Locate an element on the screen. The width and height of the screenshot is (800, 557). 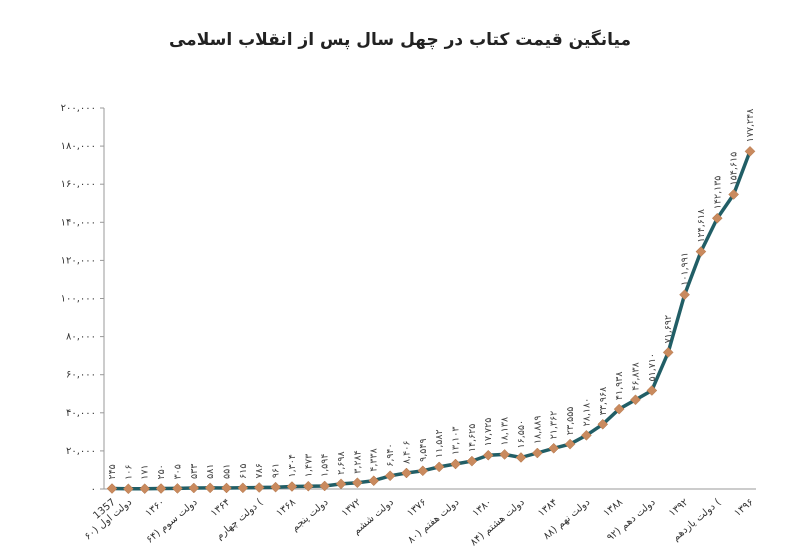
value-label: ۵۵۱ is located at coordinates (227, 471).